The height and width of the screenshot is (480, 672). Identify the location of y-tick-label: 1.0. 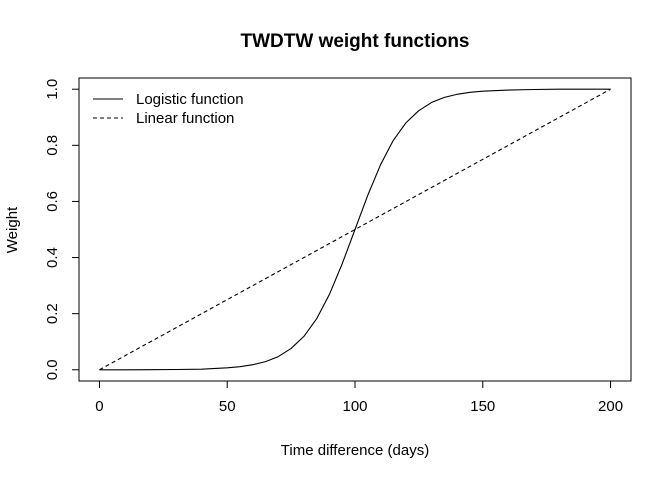
(52, 89).